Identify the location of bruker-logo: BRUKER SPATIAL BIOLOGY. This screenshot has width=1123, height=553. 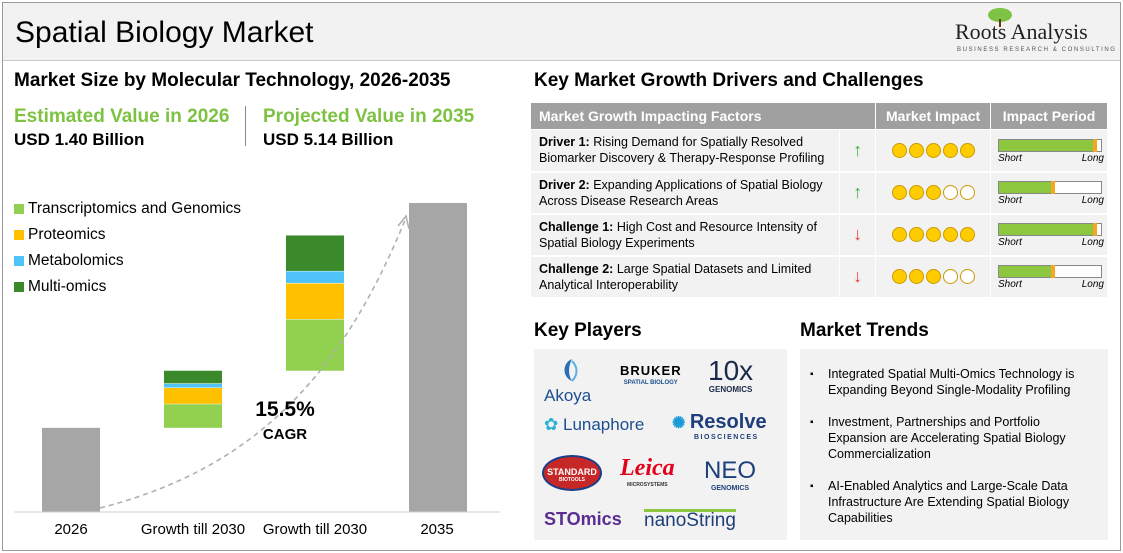
(651, 374).